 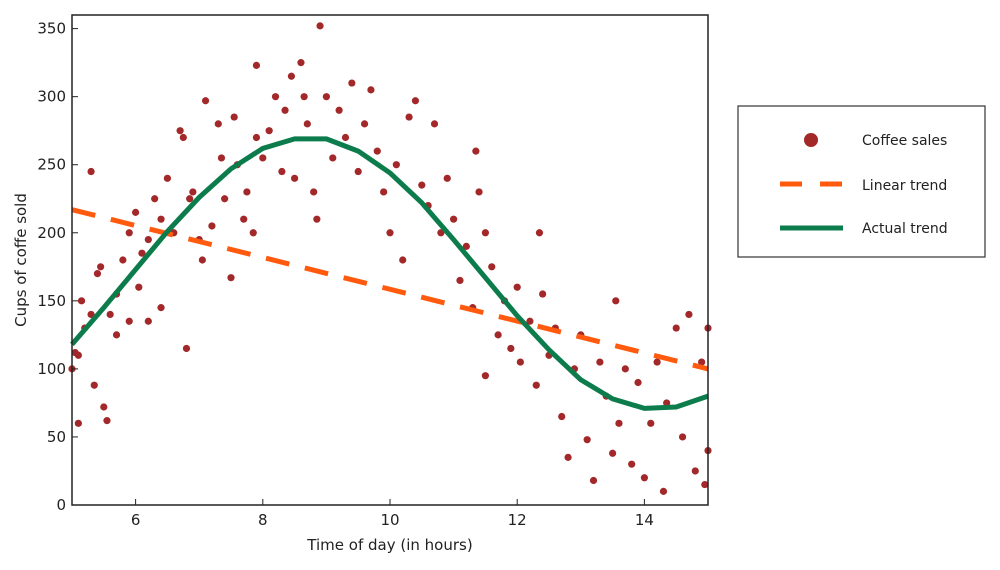 What do you see at coordinates (21, 260) in the screenshot?
I see `y-axis-label: Cups of coffe sold` at bounding box center [21, 260].